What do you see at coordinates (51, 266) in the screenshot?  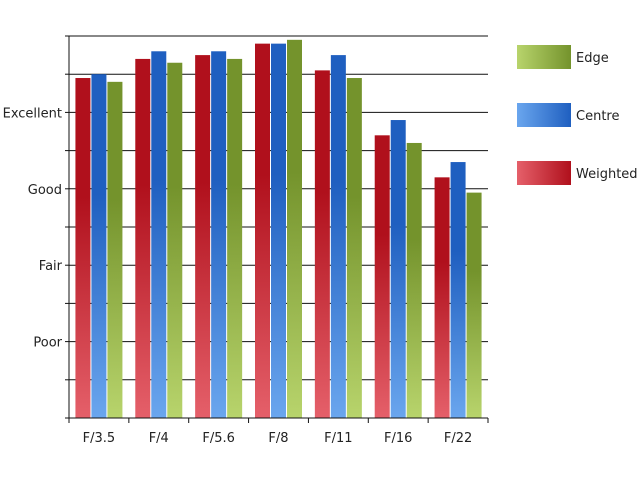 I see `y-tick-label: Fair` at bounding box center [51, 266].